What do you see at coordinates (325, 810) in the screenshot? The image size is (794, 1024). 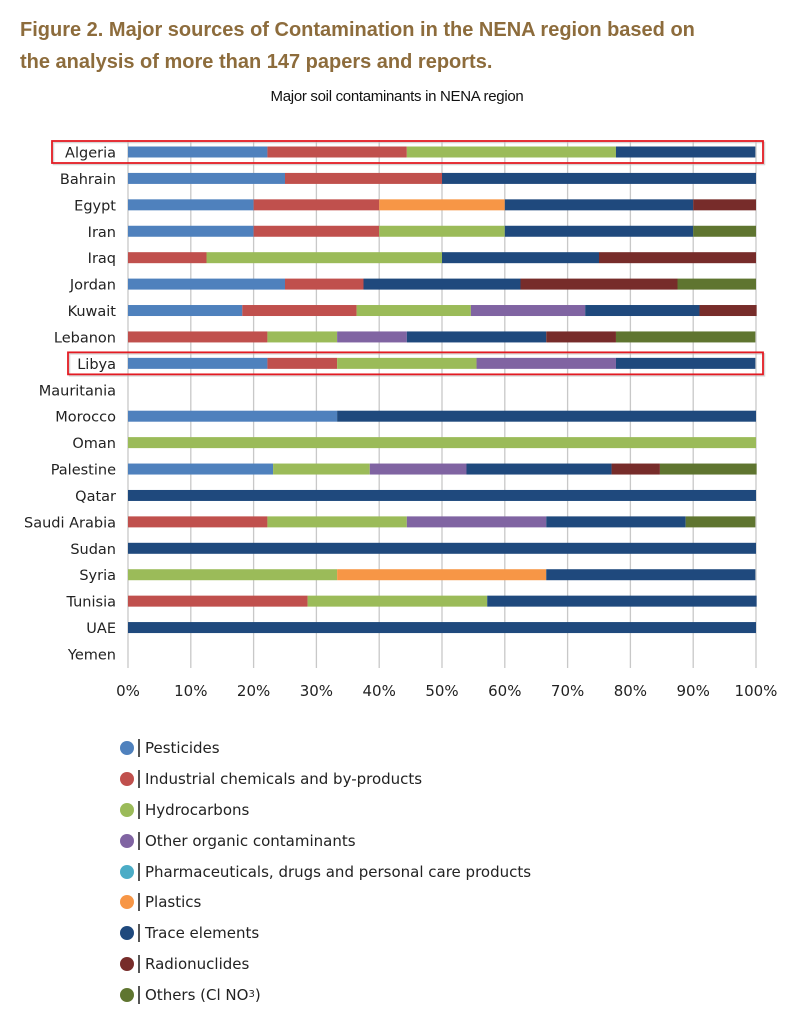 I see `legend-item: Hydrocarbons` at bounding box center [325, 810].